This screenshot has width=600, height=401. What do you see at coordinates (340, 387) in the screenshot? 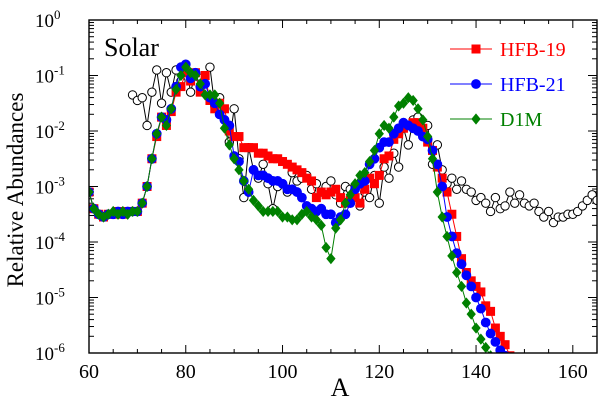
I see `x-axis-label: A` at bounding box center [340, 387].